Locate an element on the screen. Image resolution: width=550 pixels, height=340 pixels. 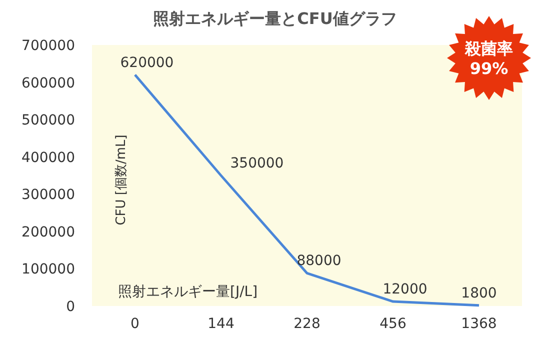
x-tick-label: 456 is located at coordinates (393, 324).